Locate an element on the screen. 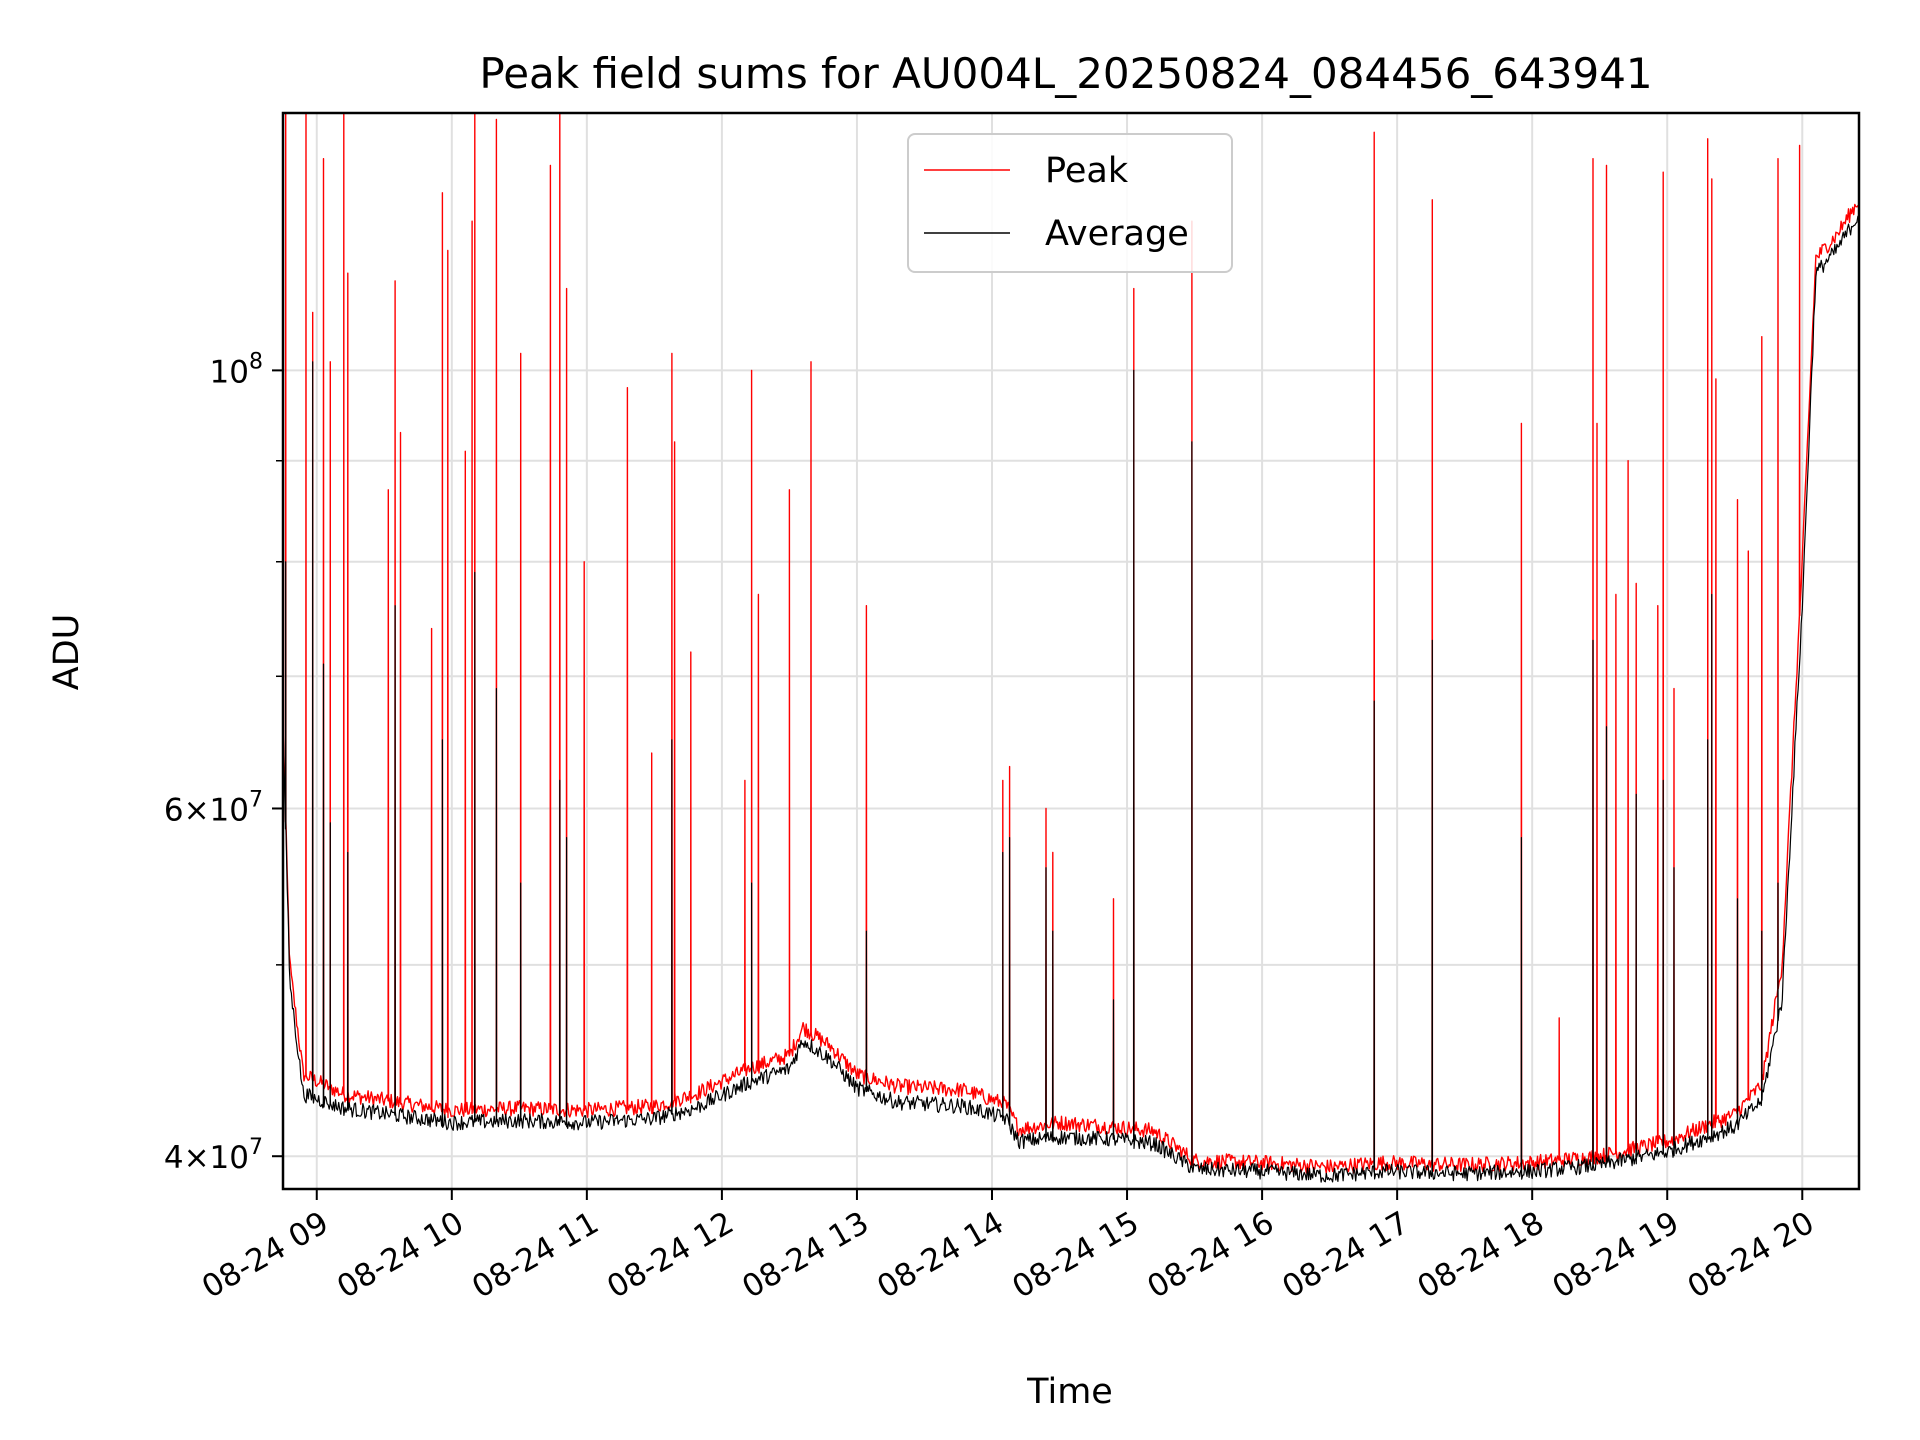 Image resolution: width=1920 pixels, height=1440 pixels. x-axis-label: Time is located at coordinates (1069, 1392).